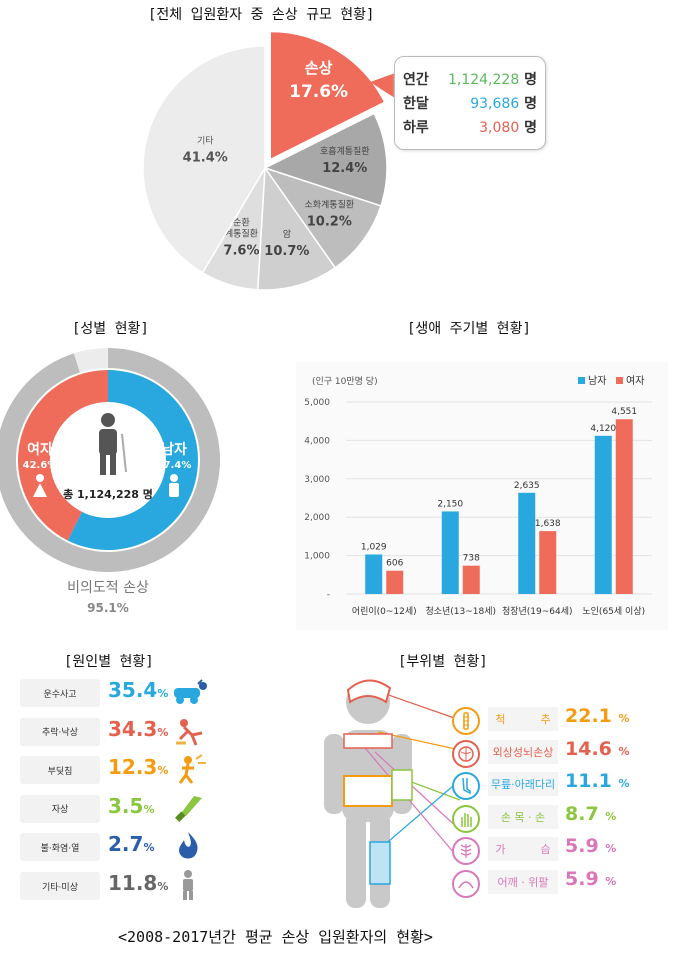 Image resolution: width=680 pixels, height=955 pixels. What do you see at coordinates (523, 751) in the screenshot?
I see `bodypart-label: 외상성뇌손상` at bounding box center [523, 751].